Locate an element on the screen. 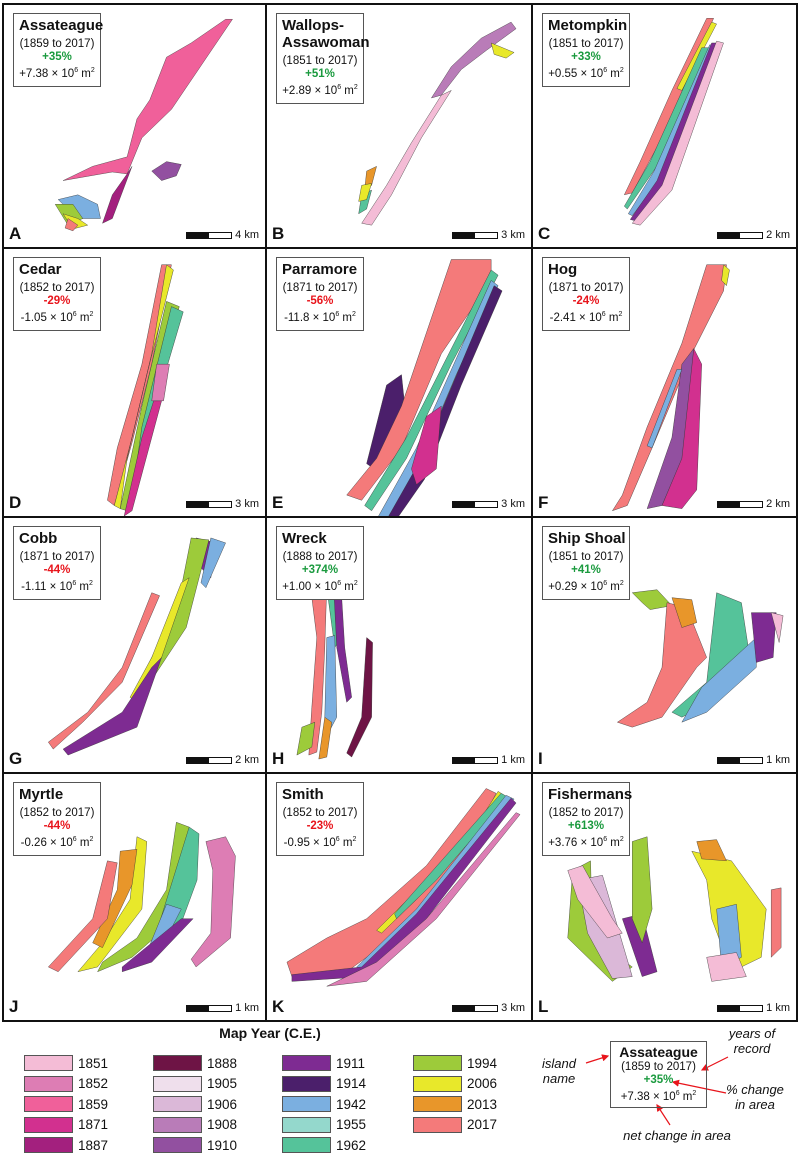 This screenshot has height=1157, width=800. scale-bar: 1 km is located at coordinates (753, 760).